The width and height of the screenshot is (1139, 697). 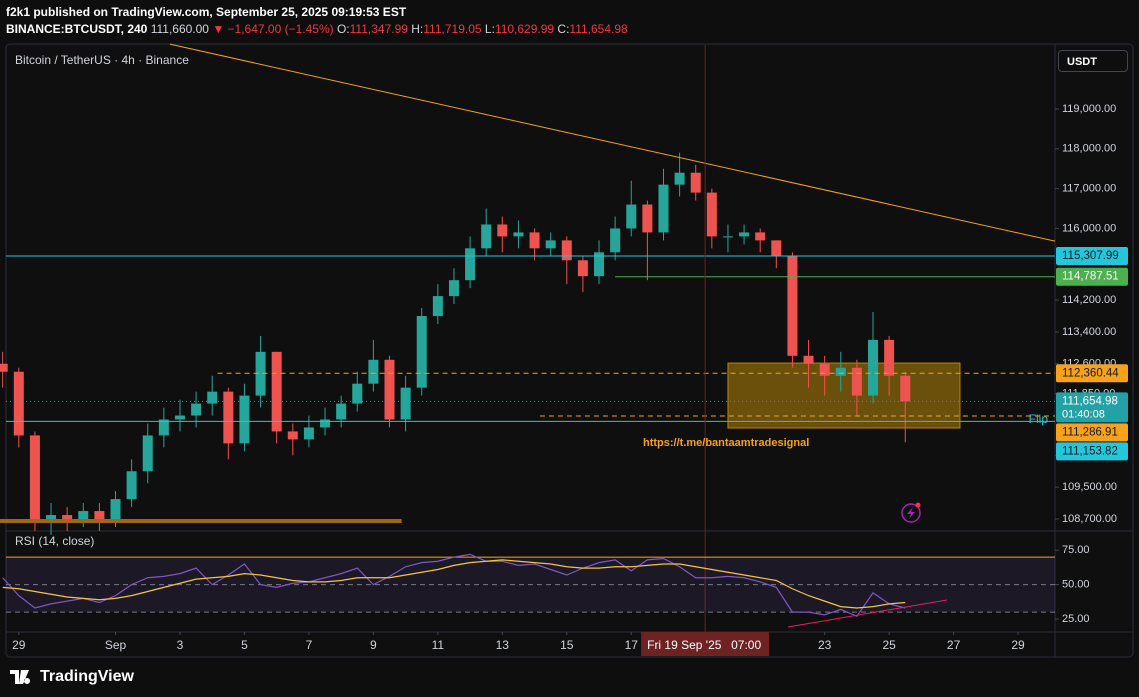 I want to click on alert-dot, so click(x=918, y=505).